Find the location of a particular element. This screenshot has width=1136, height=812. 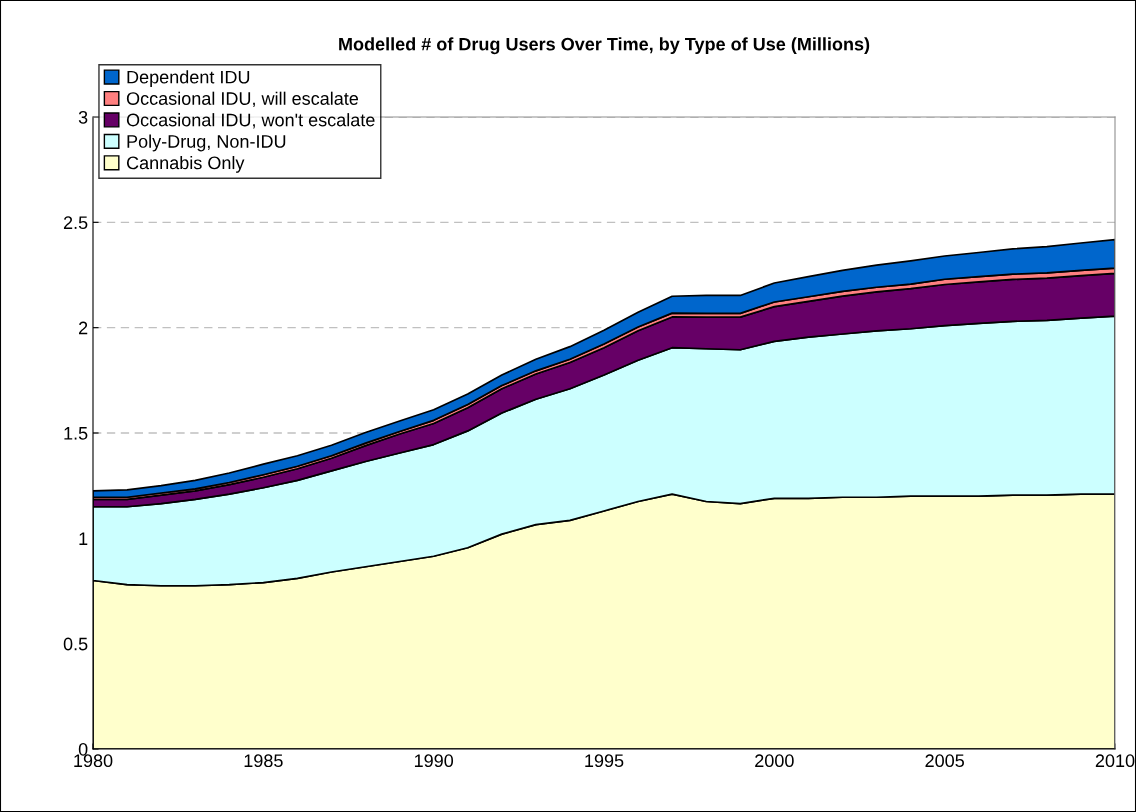

legend-label: Occasional IDU, will escalate is located at coordinates (242, 99).